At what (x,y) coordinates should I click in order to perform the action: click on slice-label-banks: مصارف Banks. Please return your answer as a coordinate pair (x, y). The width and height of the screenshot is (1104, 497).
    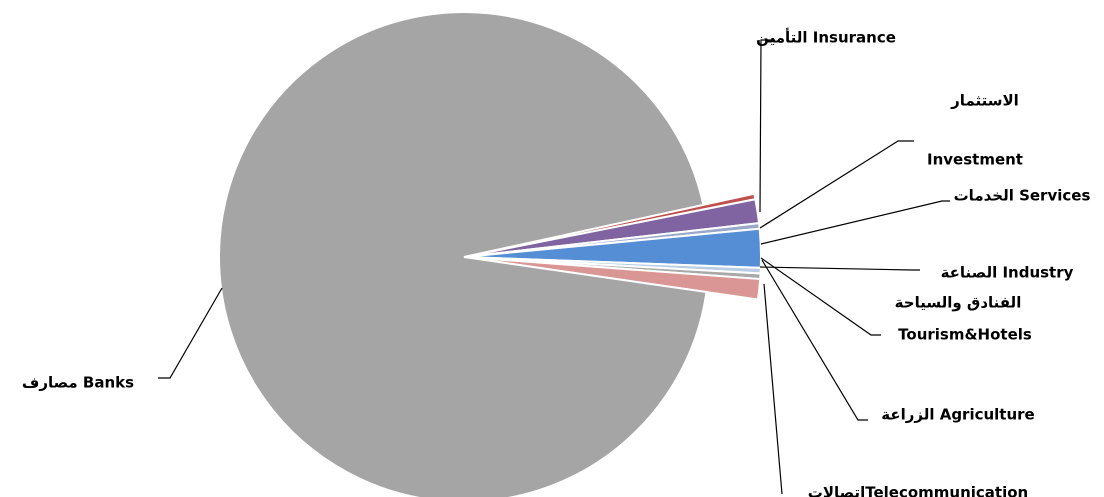
    Looking at the image, I should click on (78, 383).